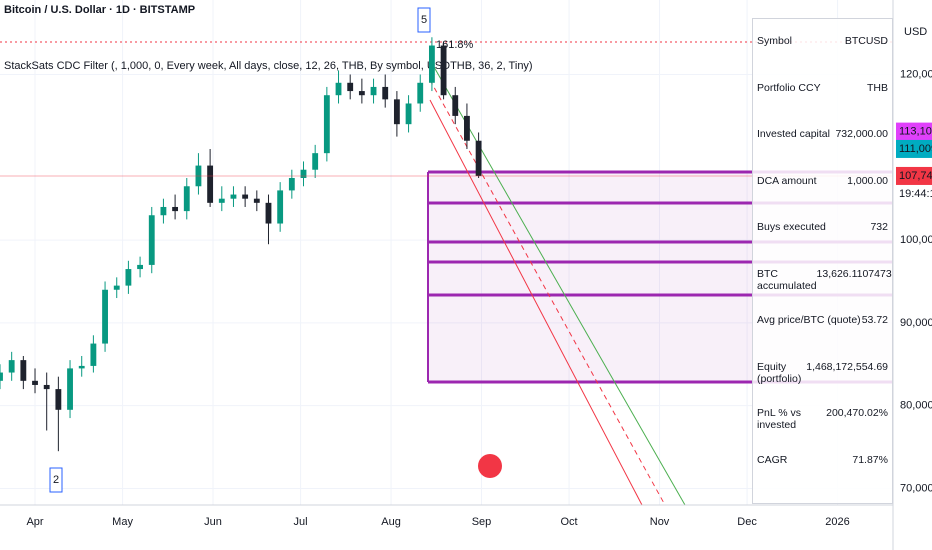  What do you see at coordinates (837, 522) in the screenshot?
I see `x-tick-label: 2026` at bounding box center [837, 522].